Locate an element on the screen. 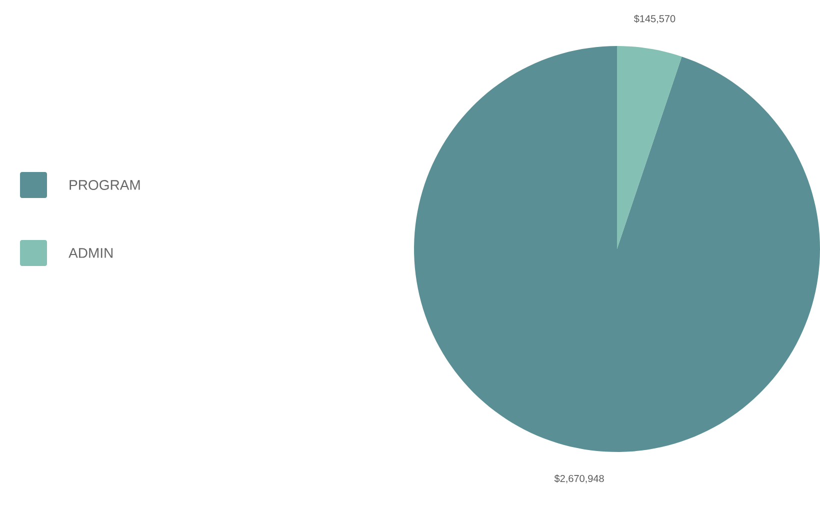 This screenshot has height=518, width=820. legend-label: PROGRAM is located at coordinates (105, 185).